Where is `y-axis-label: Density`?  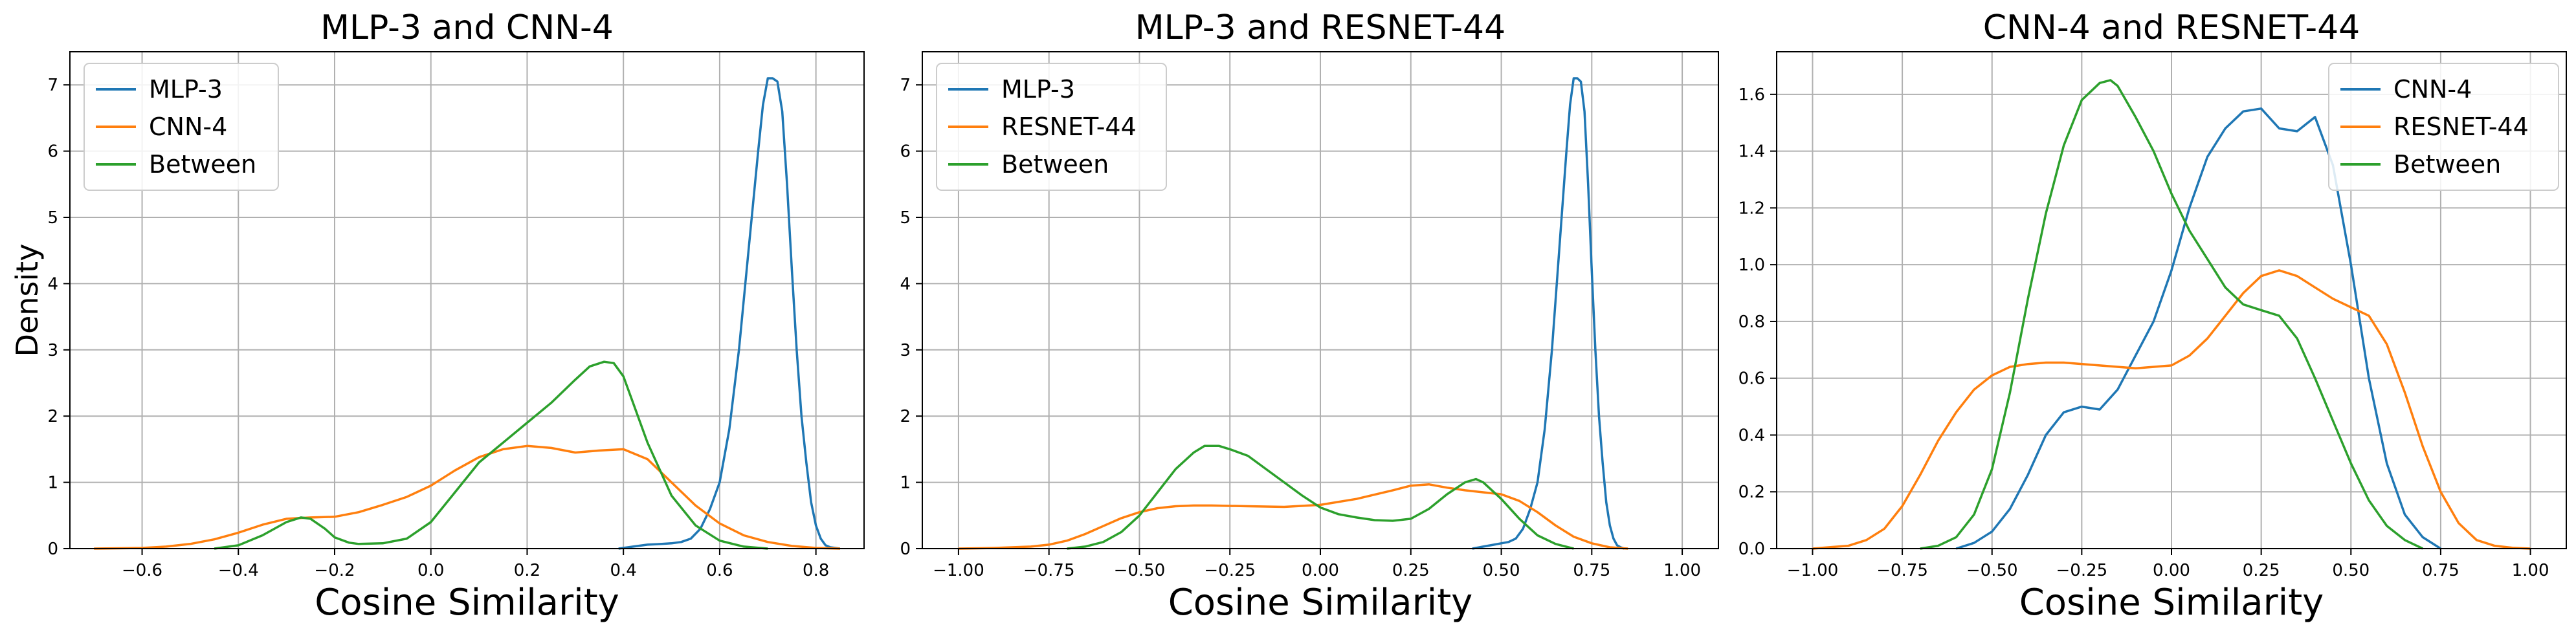
y-axis-label: Density is located at coordinates (27, 300).